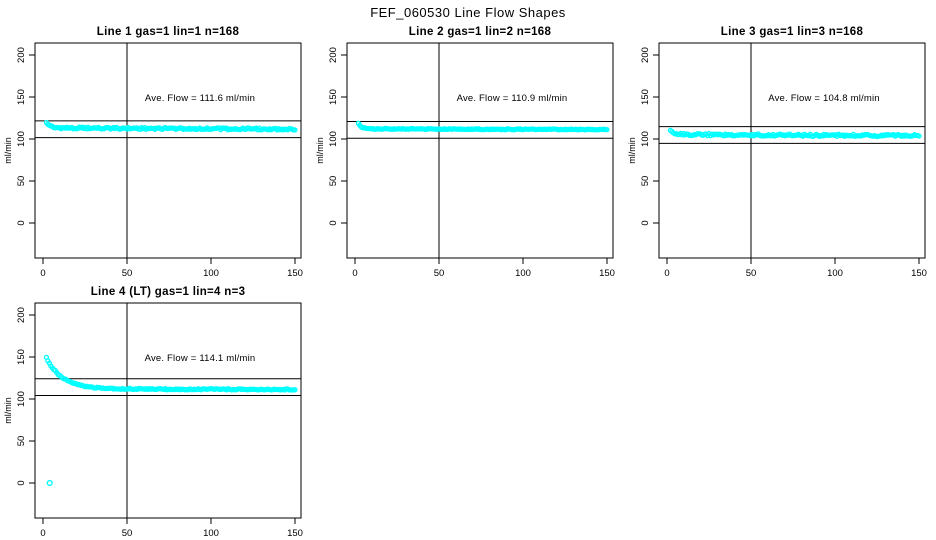 The height and width of the screenshot is (540, 936). What do you see at coordinates (200, 98) in the screenshot?
I see `ave-flow-annotation: Ave. Flow = 111.6 ml/min` at bounding box center [200, 98].